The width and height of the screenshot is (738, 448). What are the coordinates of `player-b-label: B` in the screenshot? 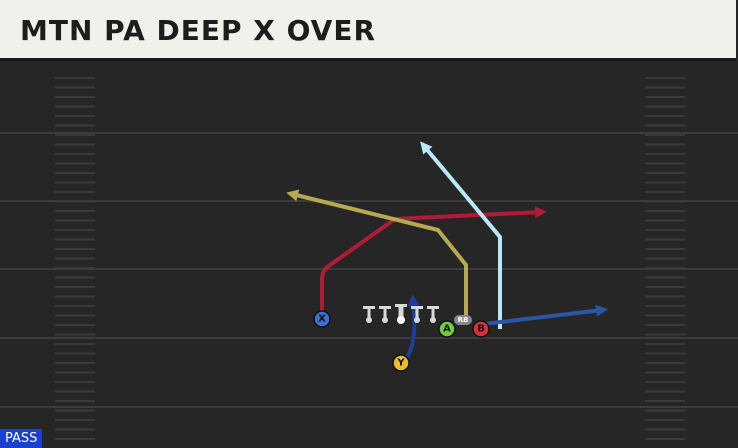 It's located at (481, 329).